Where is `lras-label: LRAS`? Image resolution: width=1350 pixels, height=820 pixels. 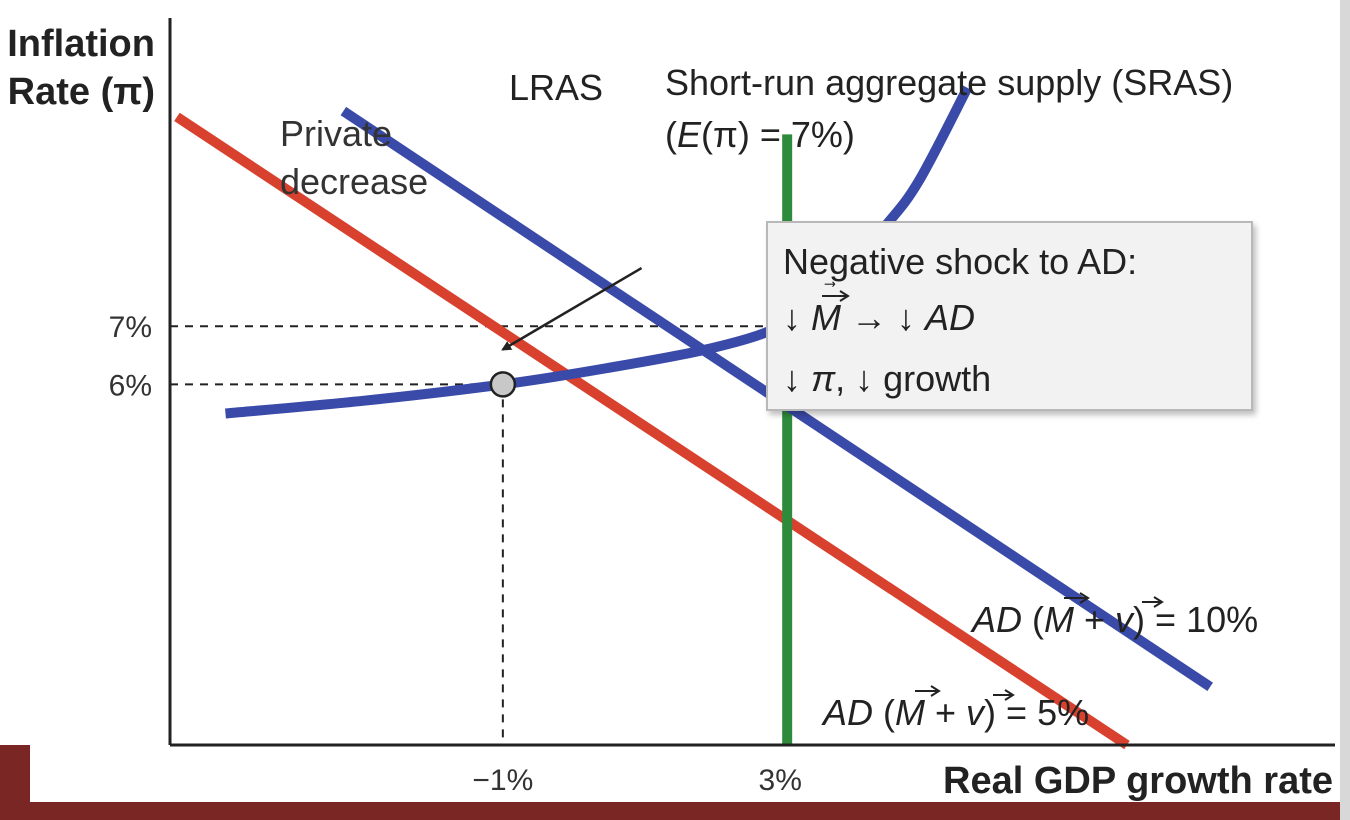 lras-label: LRAS is located at coordinates (556, 87).